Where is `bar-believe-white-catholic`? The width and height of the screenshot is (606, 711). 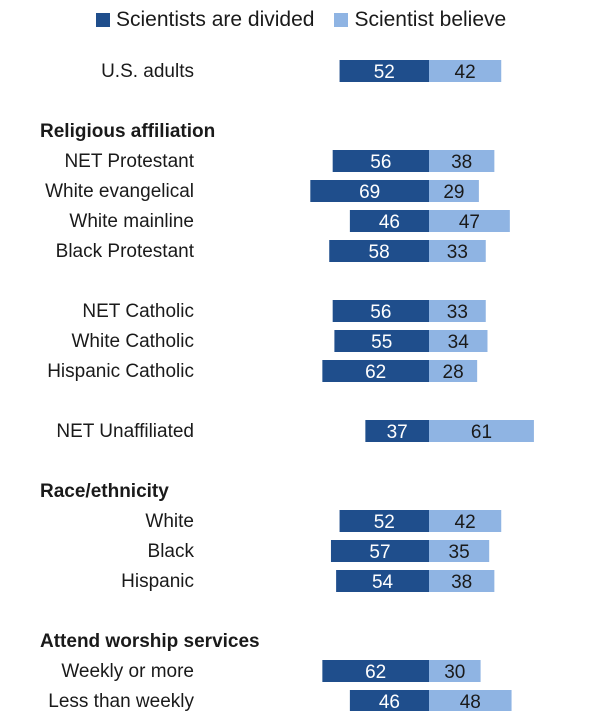
bar-believe-white-catholic is located at coordinates (458, 341).